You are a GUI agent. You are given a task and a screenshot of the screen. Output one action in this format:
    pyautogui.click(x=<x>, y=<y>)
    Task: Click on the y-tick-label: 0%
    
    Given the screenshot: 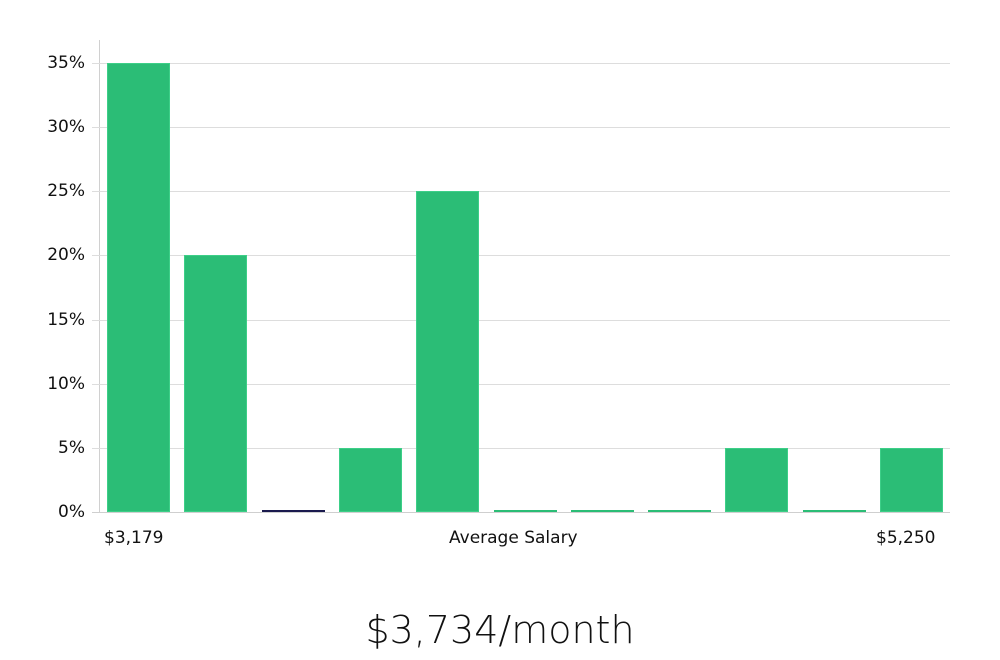 What is the action you would take?
    pyautogui.click(x=71, y=512)
    